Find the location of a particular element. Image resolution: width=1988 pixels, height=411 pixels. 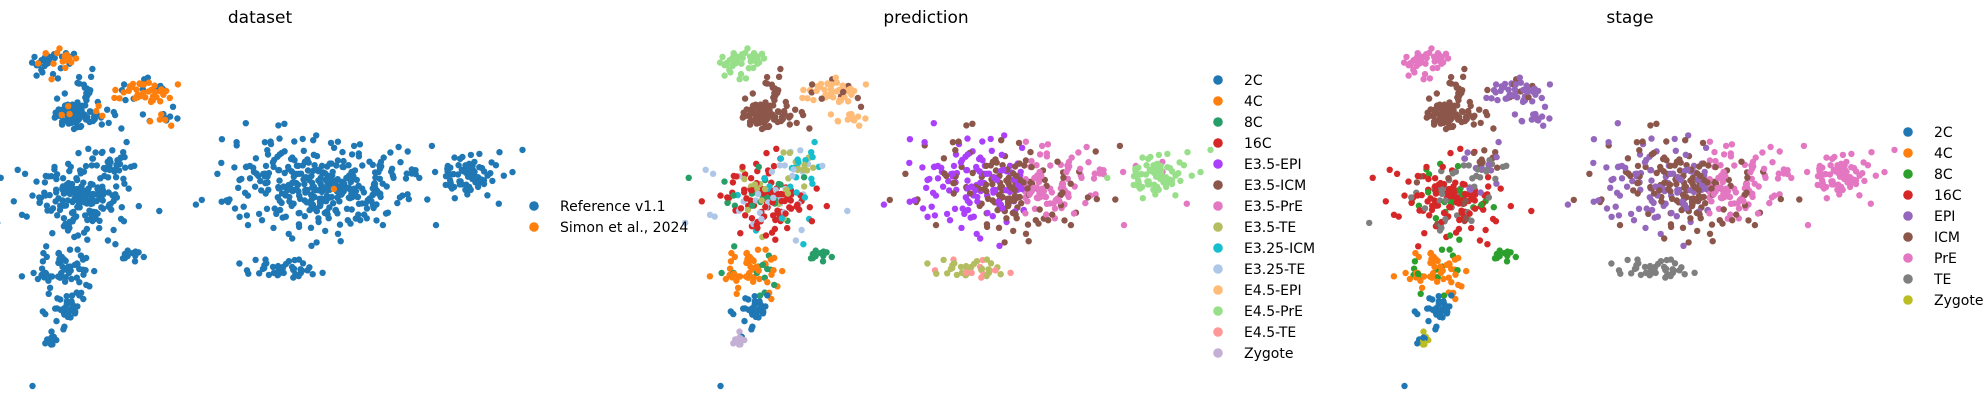

legend-label: 8C is located at coordinates (1253, 123).